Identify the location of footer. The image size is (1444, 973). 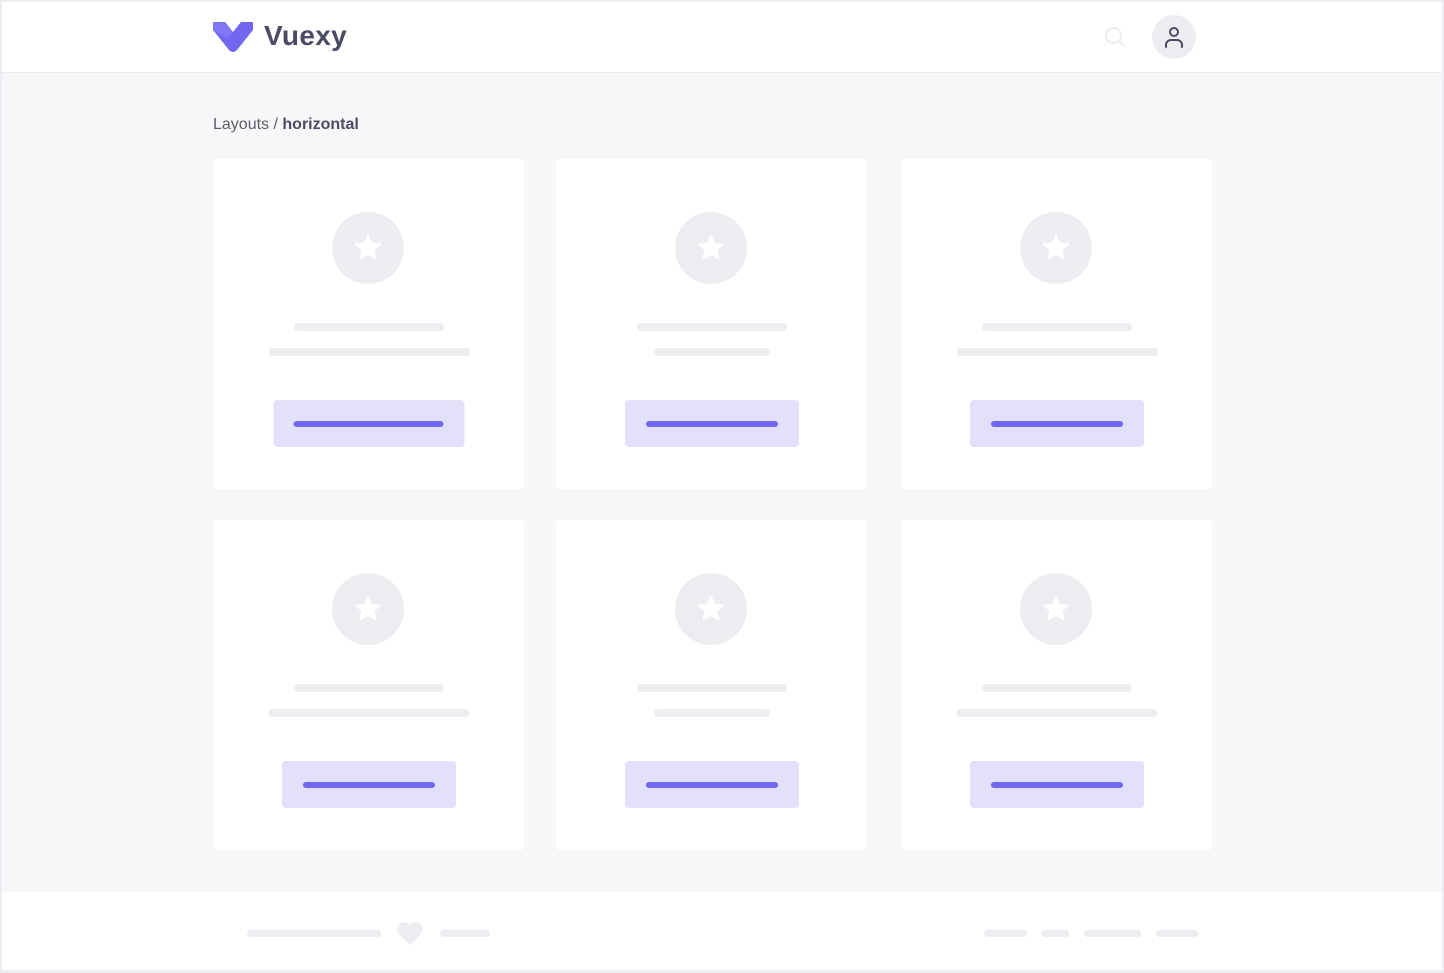
(722, 931).